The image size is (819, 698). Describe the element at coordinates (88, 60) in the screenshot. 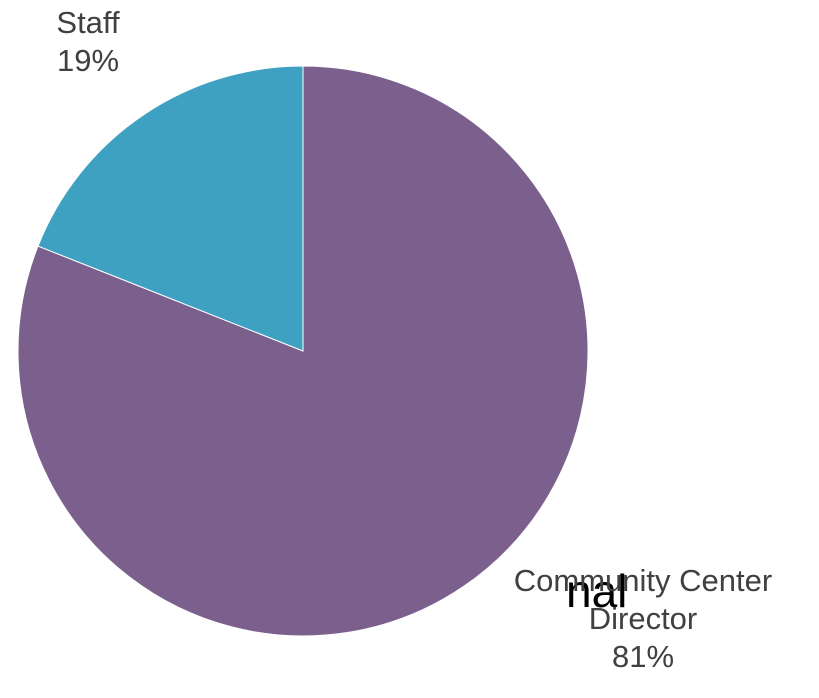

I see `data-label-staff-percent: 19%` at that location.